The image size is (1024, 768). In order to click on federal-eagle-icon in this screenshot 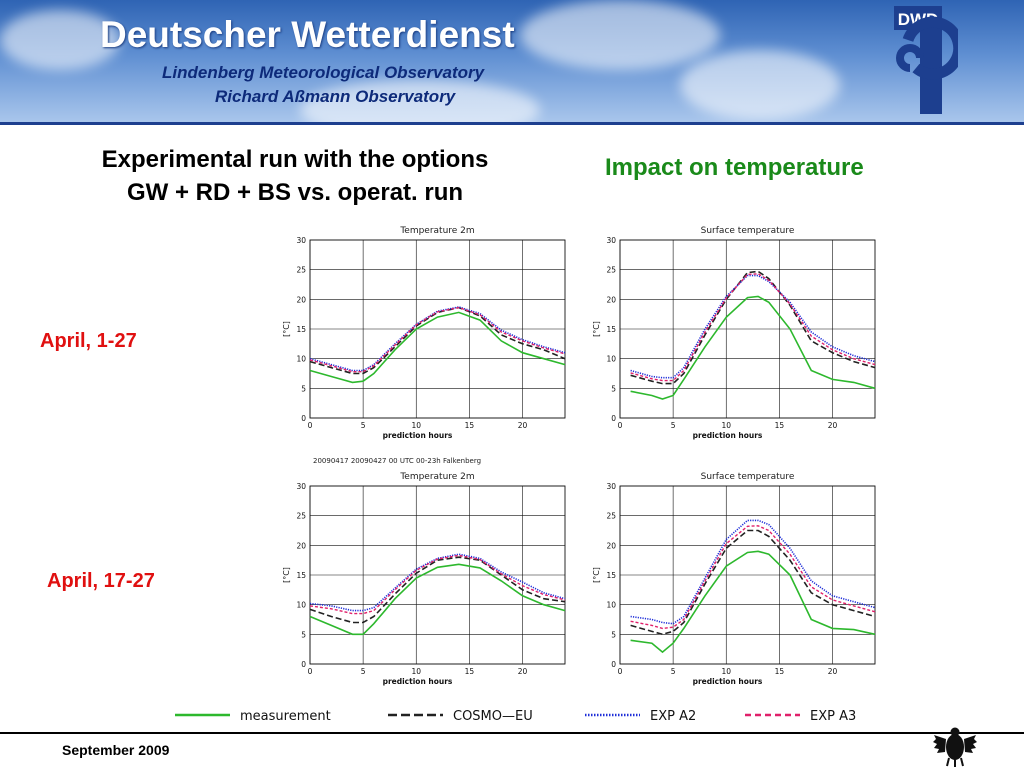, I will do `click(955, 747)`.